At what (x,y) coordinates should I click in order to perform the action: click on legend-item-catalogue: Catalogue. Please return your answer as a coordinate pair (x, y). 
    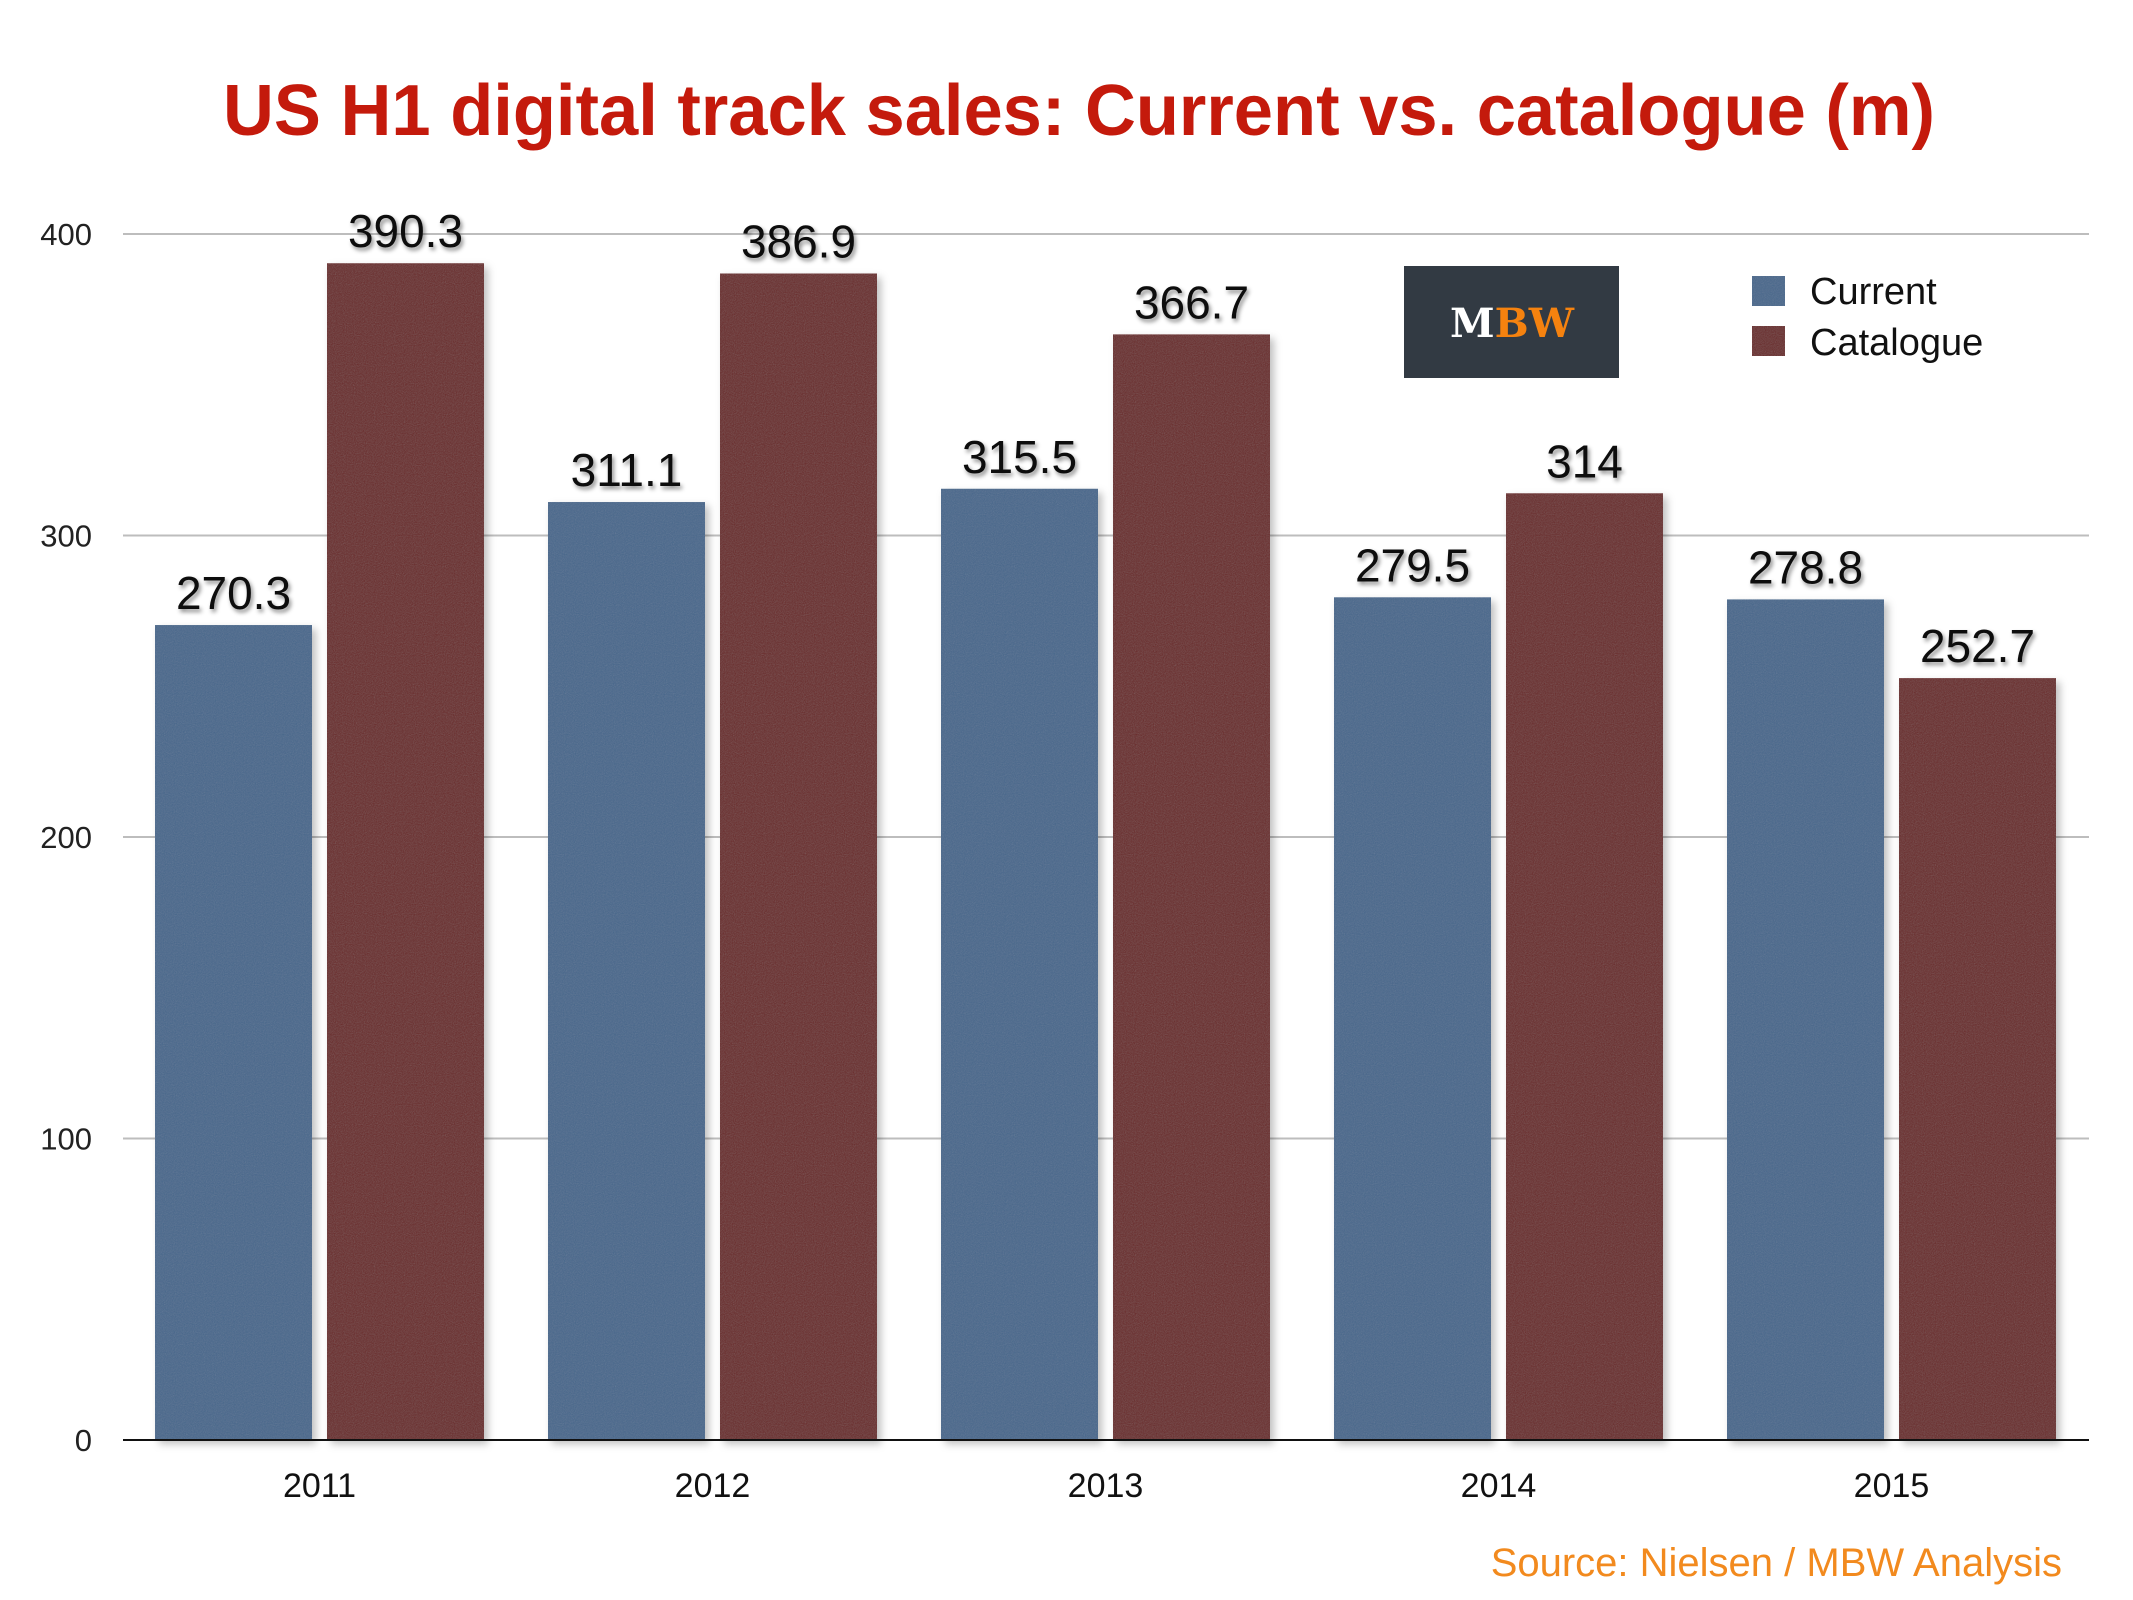
    Looking at the image, I should click on (1867, 343).